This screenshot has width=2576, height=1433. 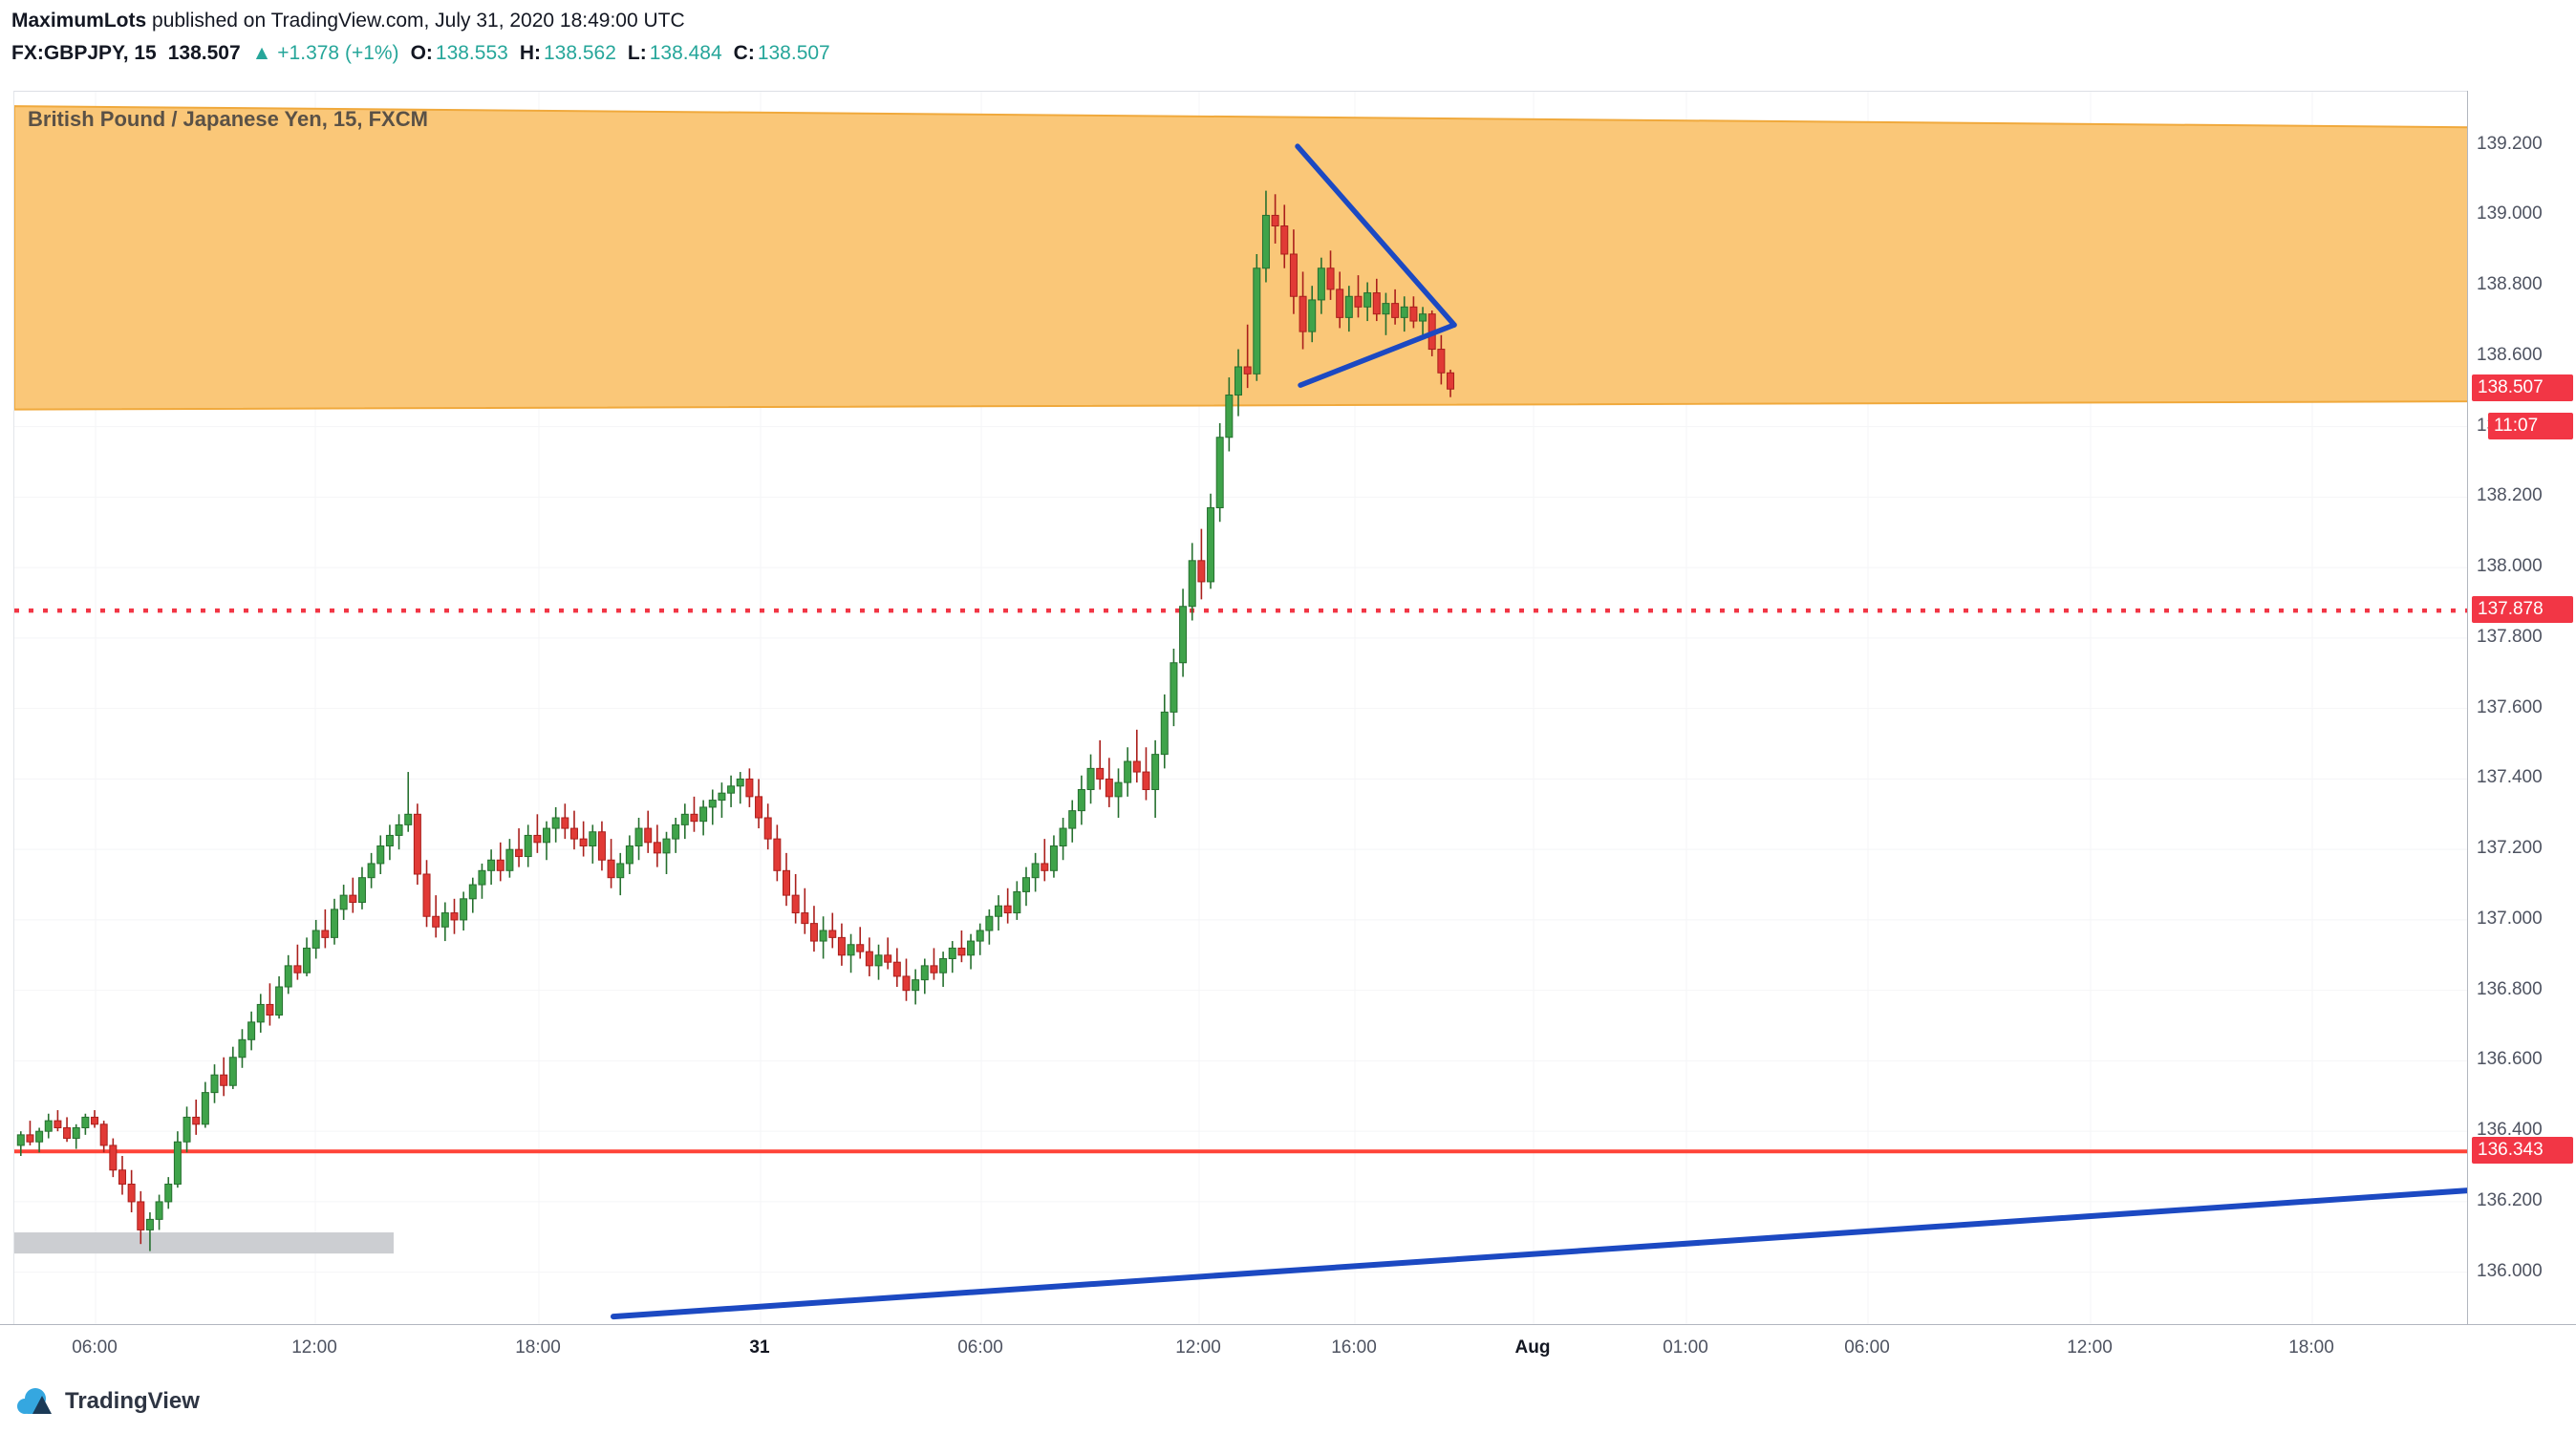 I want to click on triangle-lower-line, so click(x=1377, y=355).